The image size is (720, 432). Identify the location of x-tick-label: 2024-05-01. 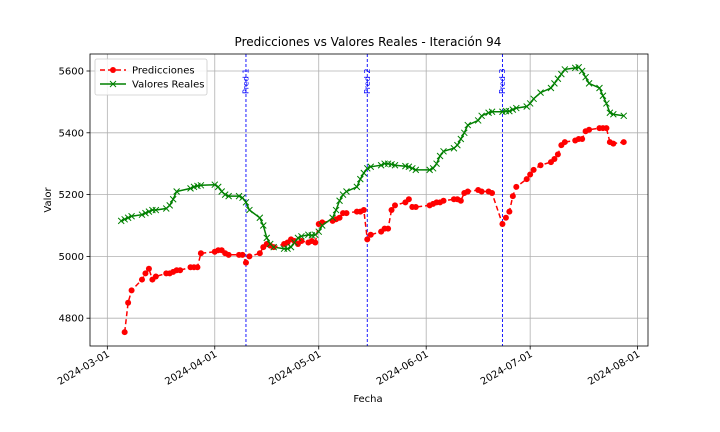
(295, 368).